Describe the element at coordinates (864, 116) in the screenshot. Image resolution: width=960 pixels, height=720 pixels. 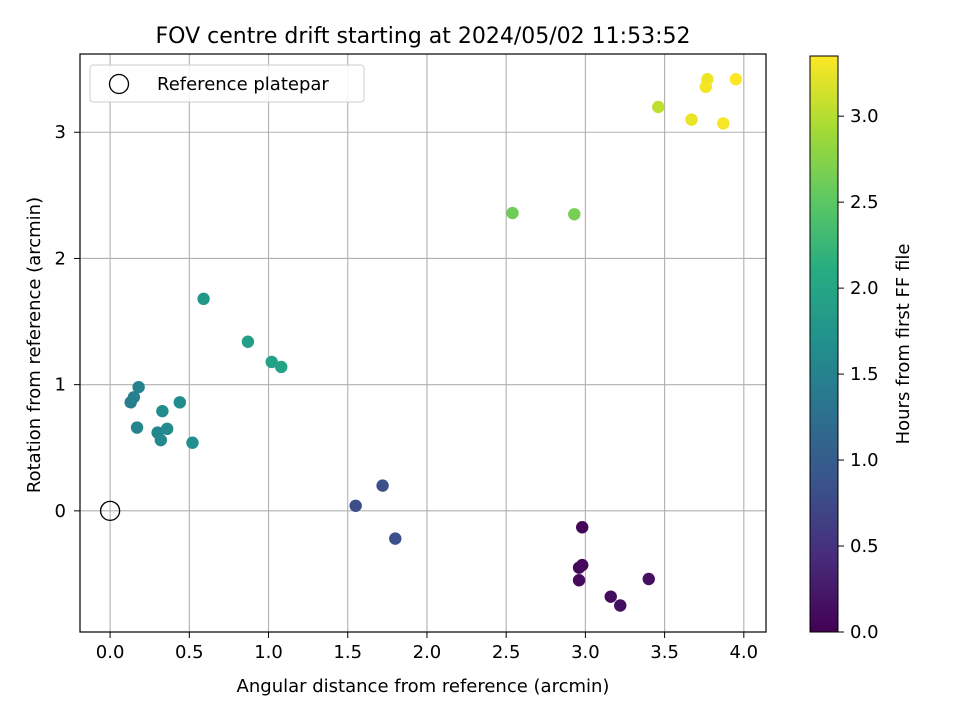
I see `colorbar-tick-label: 3.0` at that location.